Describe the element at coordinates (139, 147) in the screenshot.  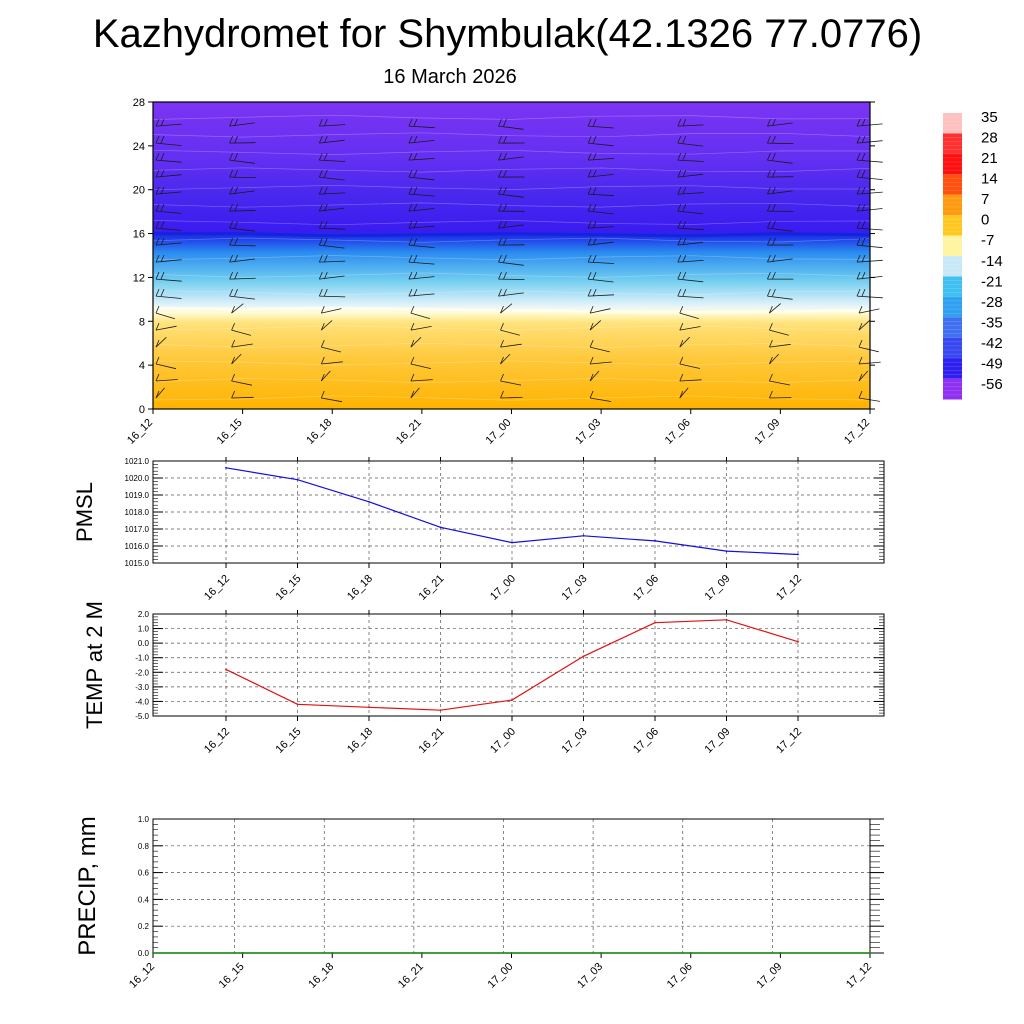
I see `y-tick-label: 24` at that location.